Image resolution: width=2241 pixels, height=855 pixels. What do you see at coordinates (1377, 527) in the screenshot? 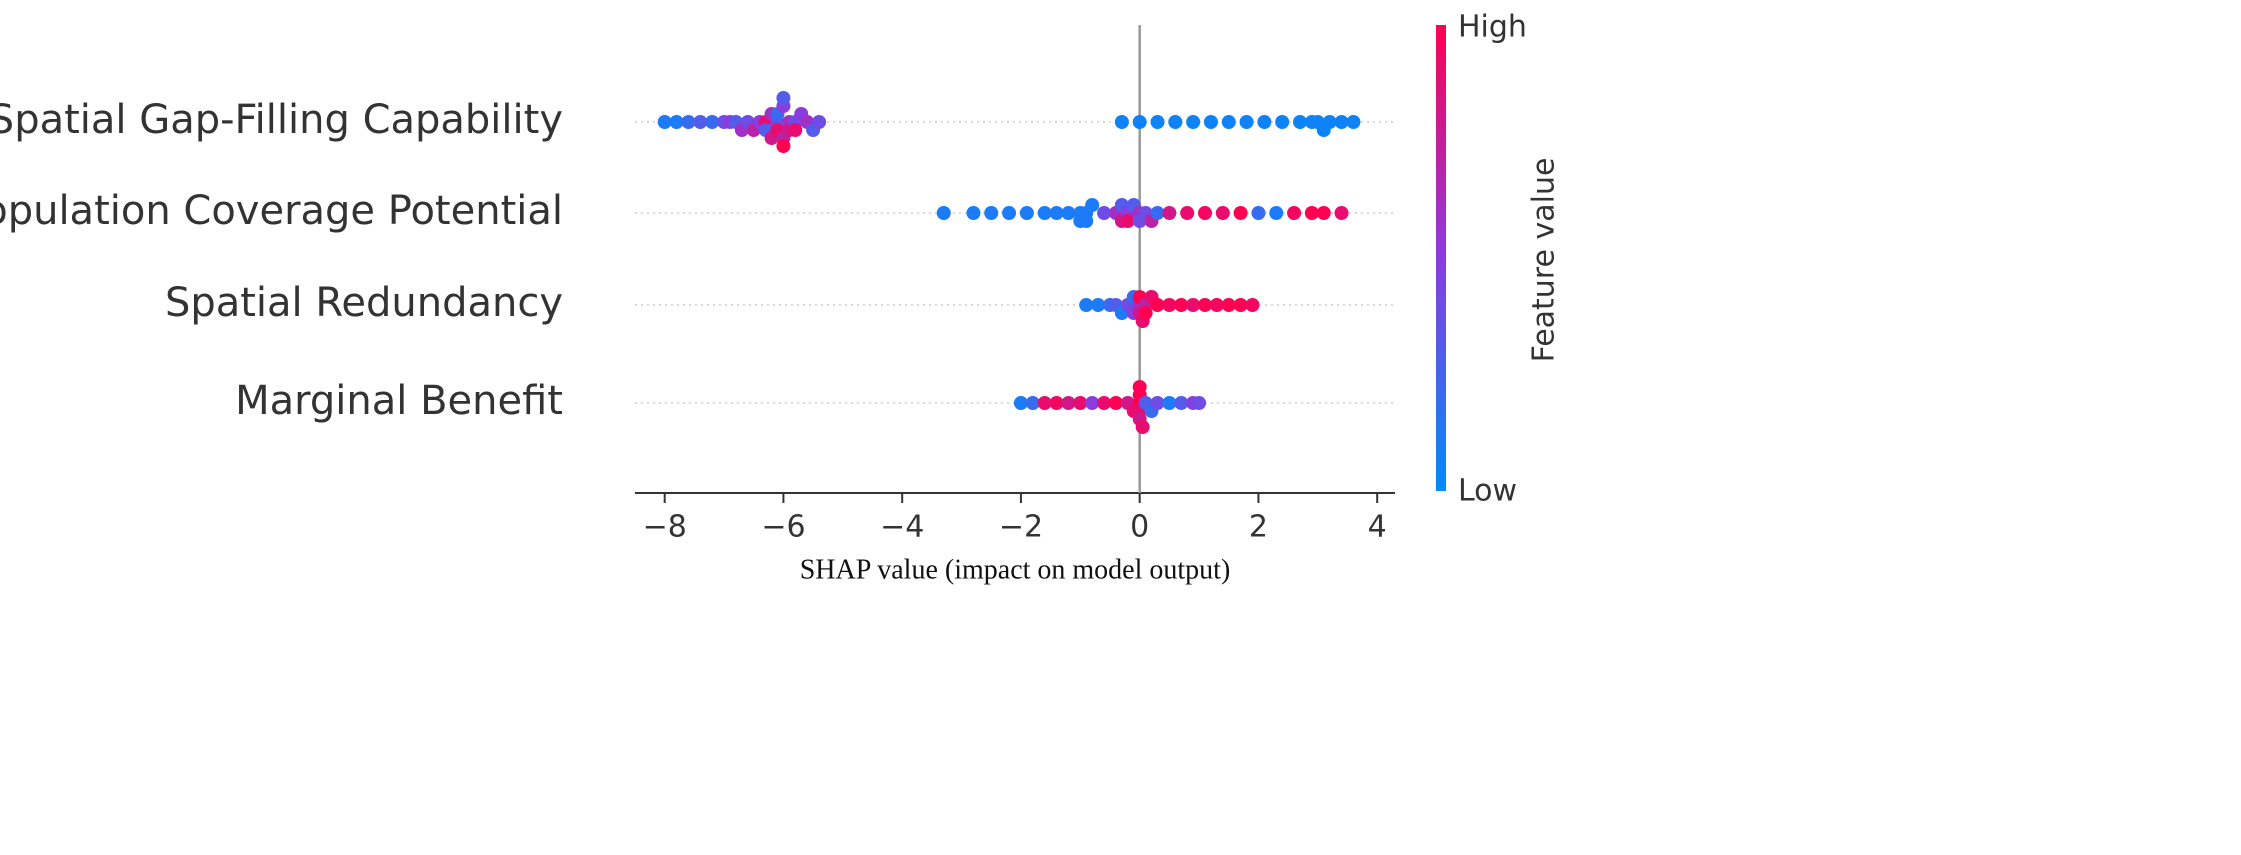
I see `x-tick-label: 4` at bounding box center [1377, 527].